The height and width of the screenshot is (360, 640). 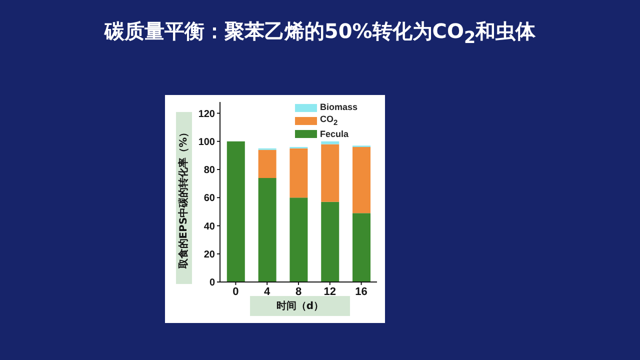 What do you see at coordinates (300, 306) in the screenshot?
I see `x-axis-title: 时间（d）` at bounding box center [300, 306].